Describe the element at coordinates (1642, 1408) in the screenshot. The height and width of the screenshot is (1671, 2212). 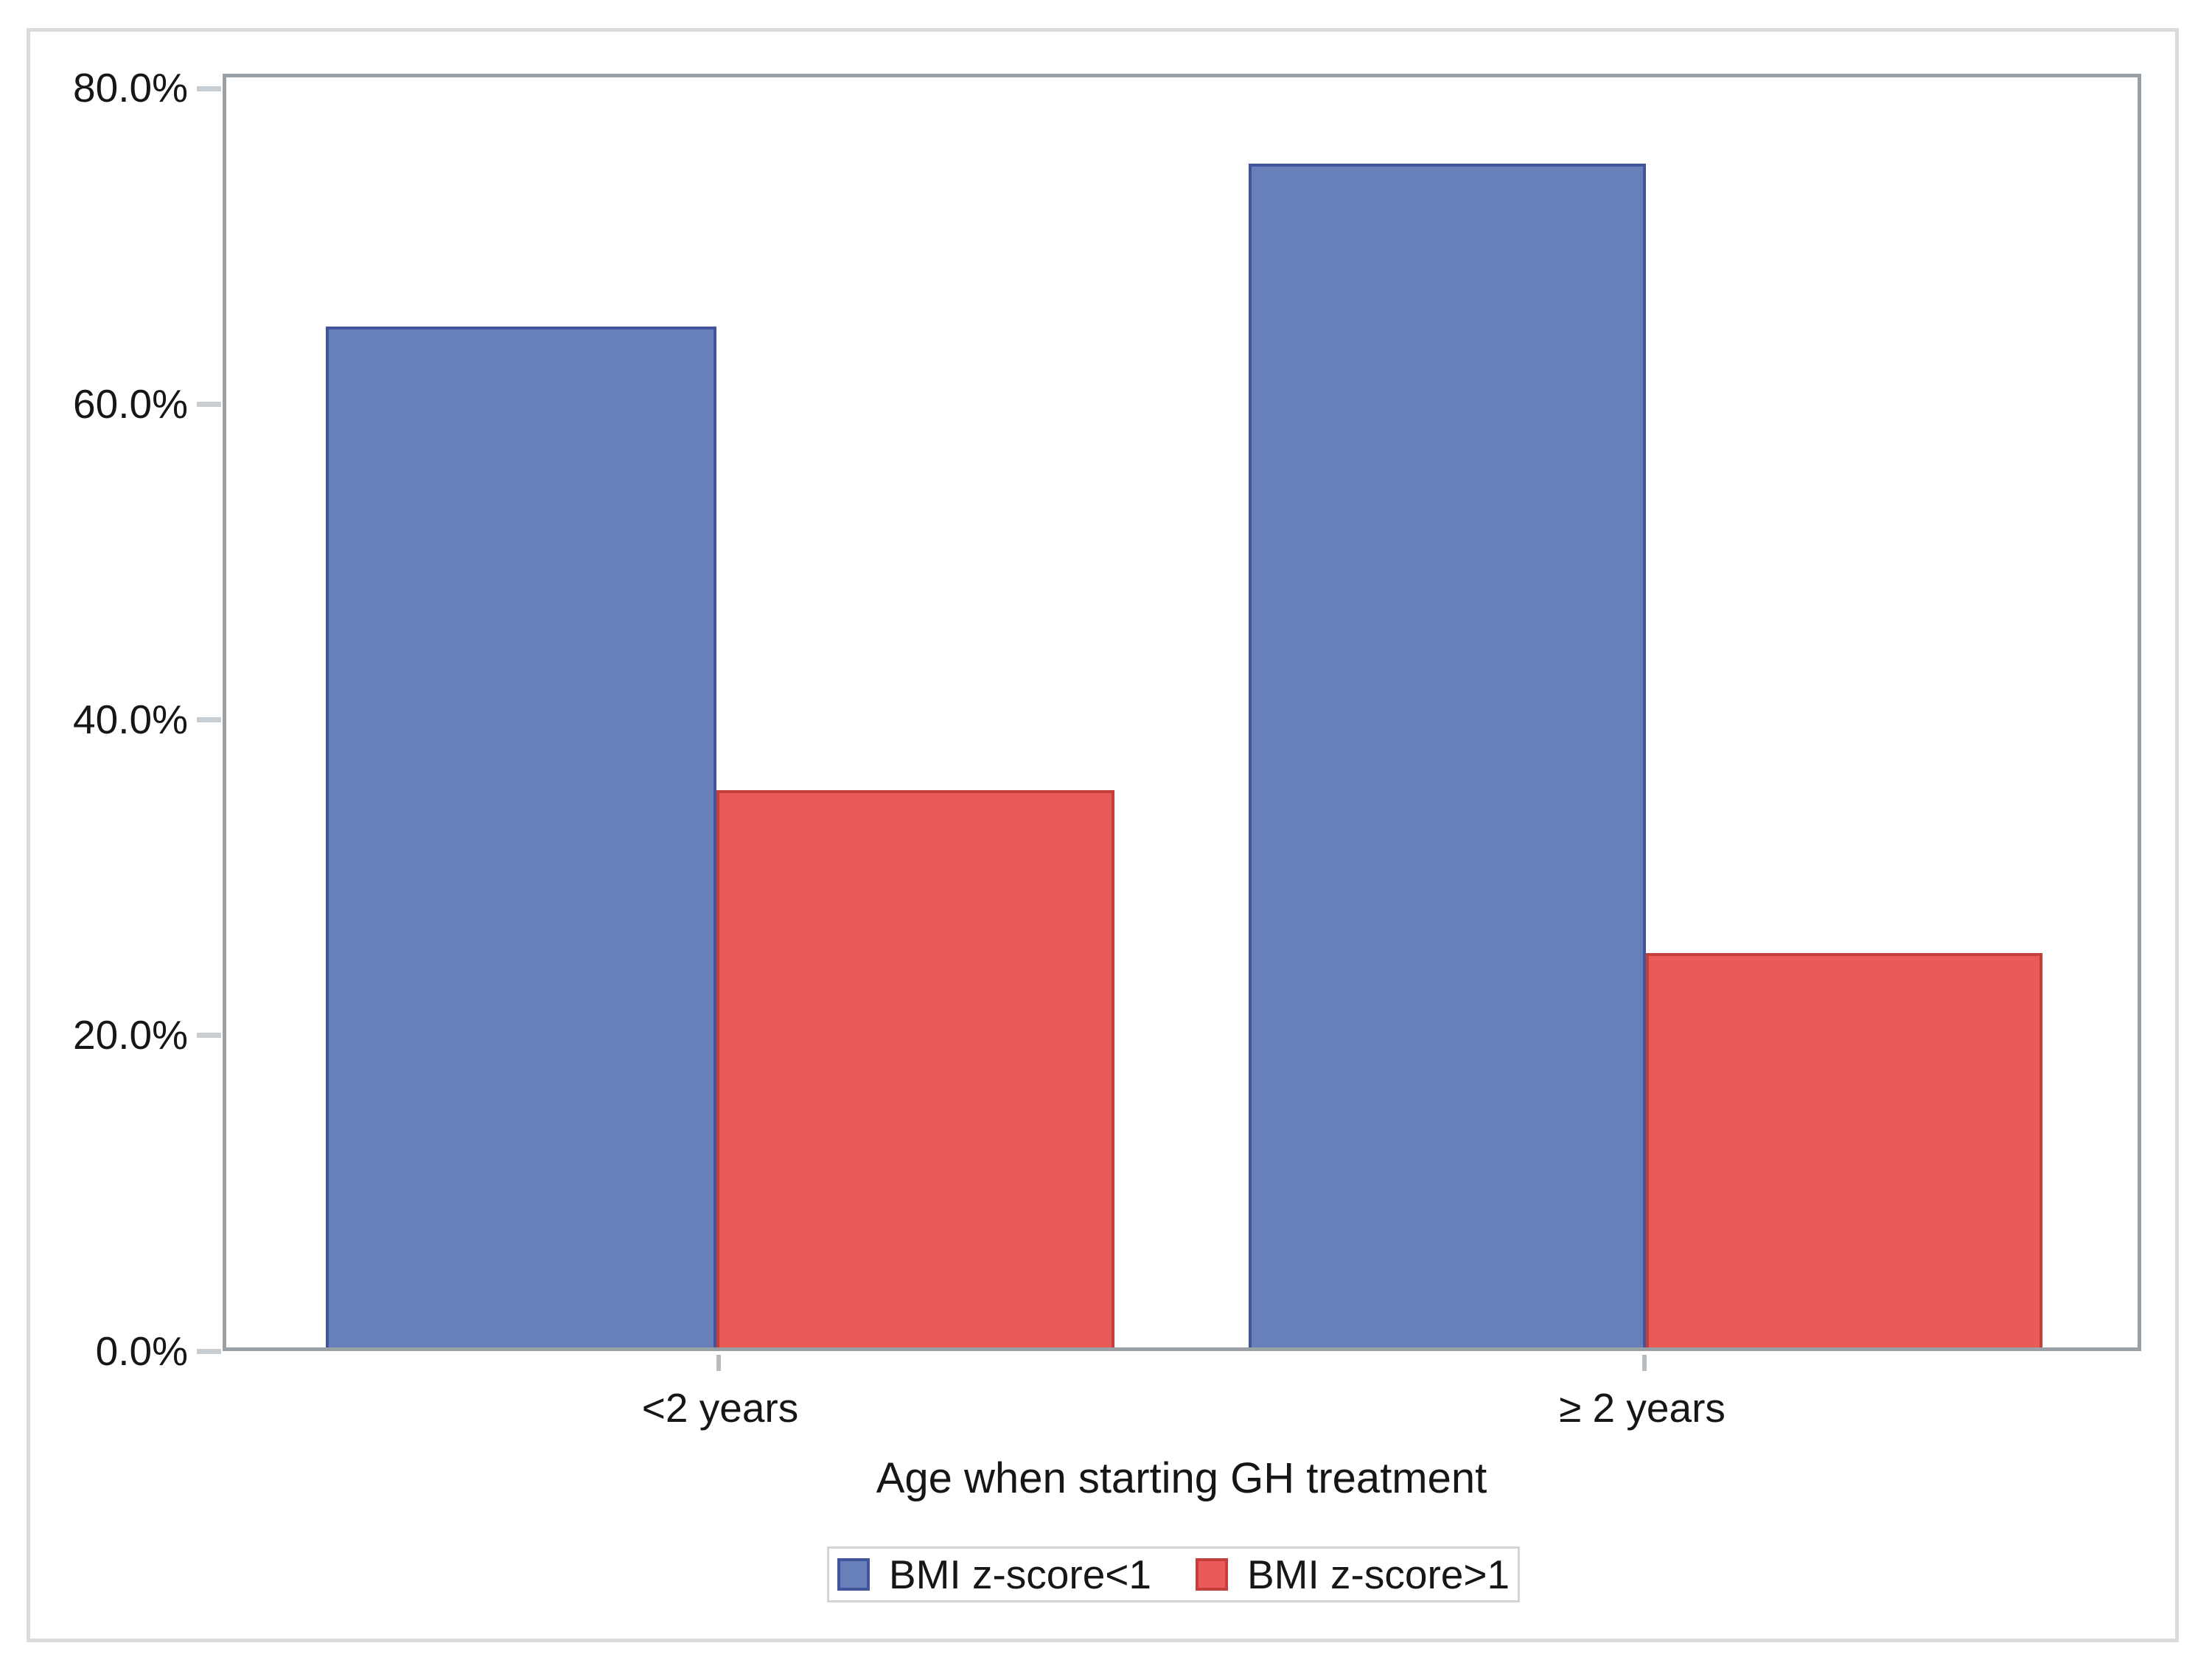
I see `x-category-label-over2yrs: ≥ 2 years` at that location.